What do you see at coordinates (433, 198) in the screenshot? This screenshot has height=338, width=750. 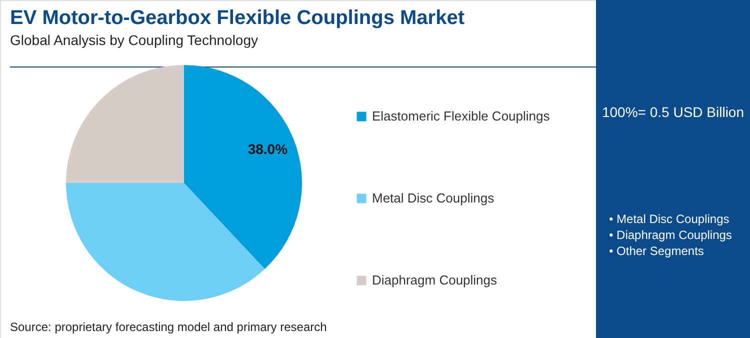 I see `legend-label: Metal Disc Couplings` at bounding box center [433, 198].